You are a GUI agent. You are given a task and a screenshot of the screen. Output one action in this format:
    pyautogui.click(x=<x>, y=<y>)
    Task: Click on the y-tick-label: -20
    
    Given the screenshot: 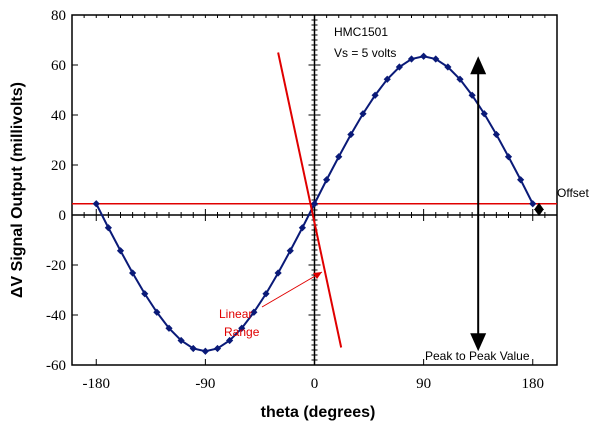 What is the action you would take?
    pyautogui.click(x=56, y=266)
    